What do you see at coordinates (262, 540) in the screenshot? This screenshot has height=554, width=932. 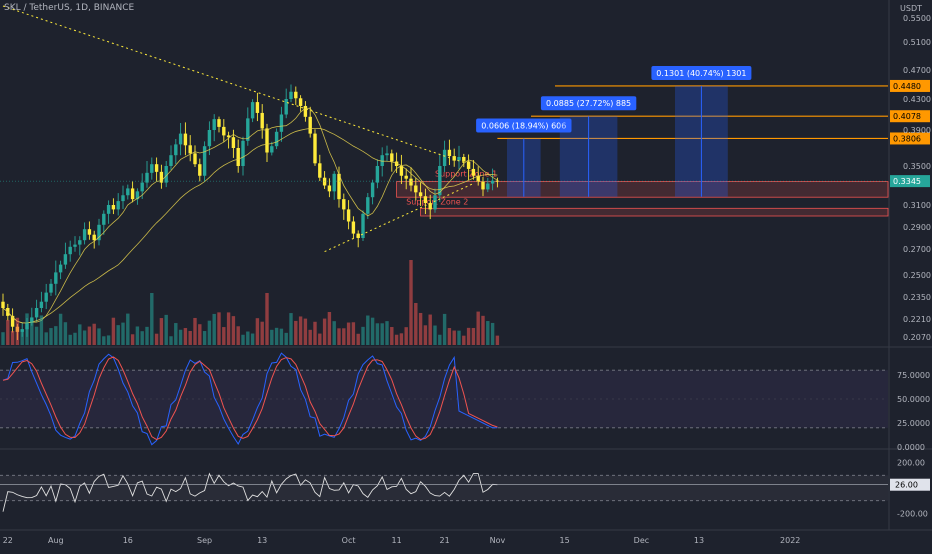 I see `time-tick-label: 13` at bounding box center [262, 540].